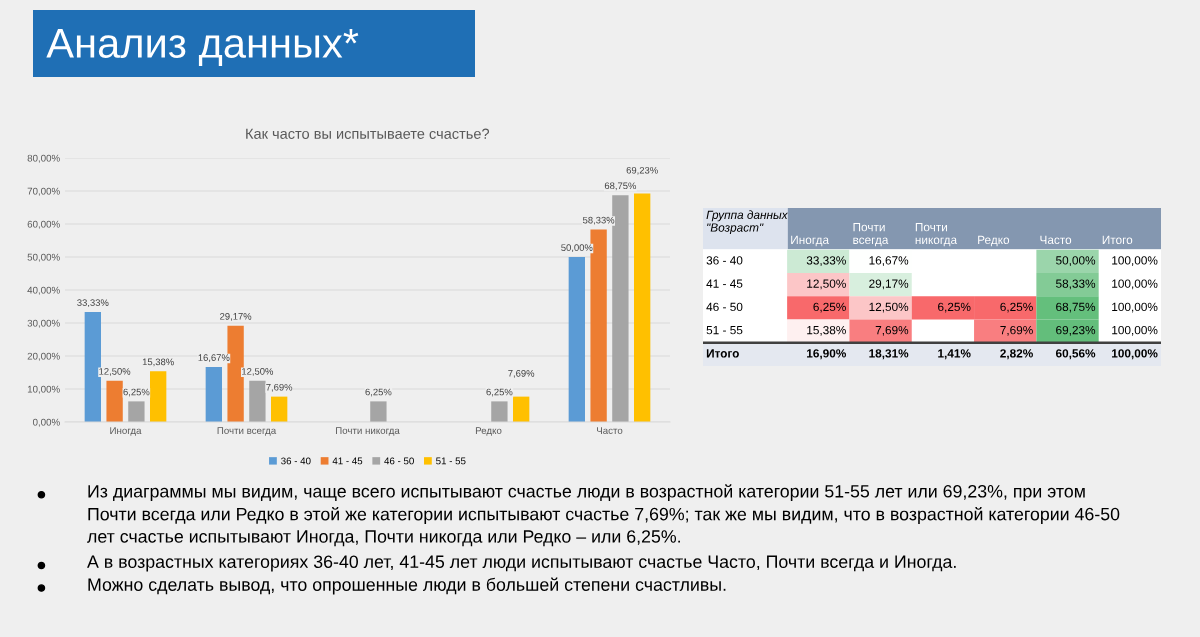  What do you see at coordinates (722, 353) in the screenshot?
I see `y-tick-label: Итого` at bounding box center [722, 353].